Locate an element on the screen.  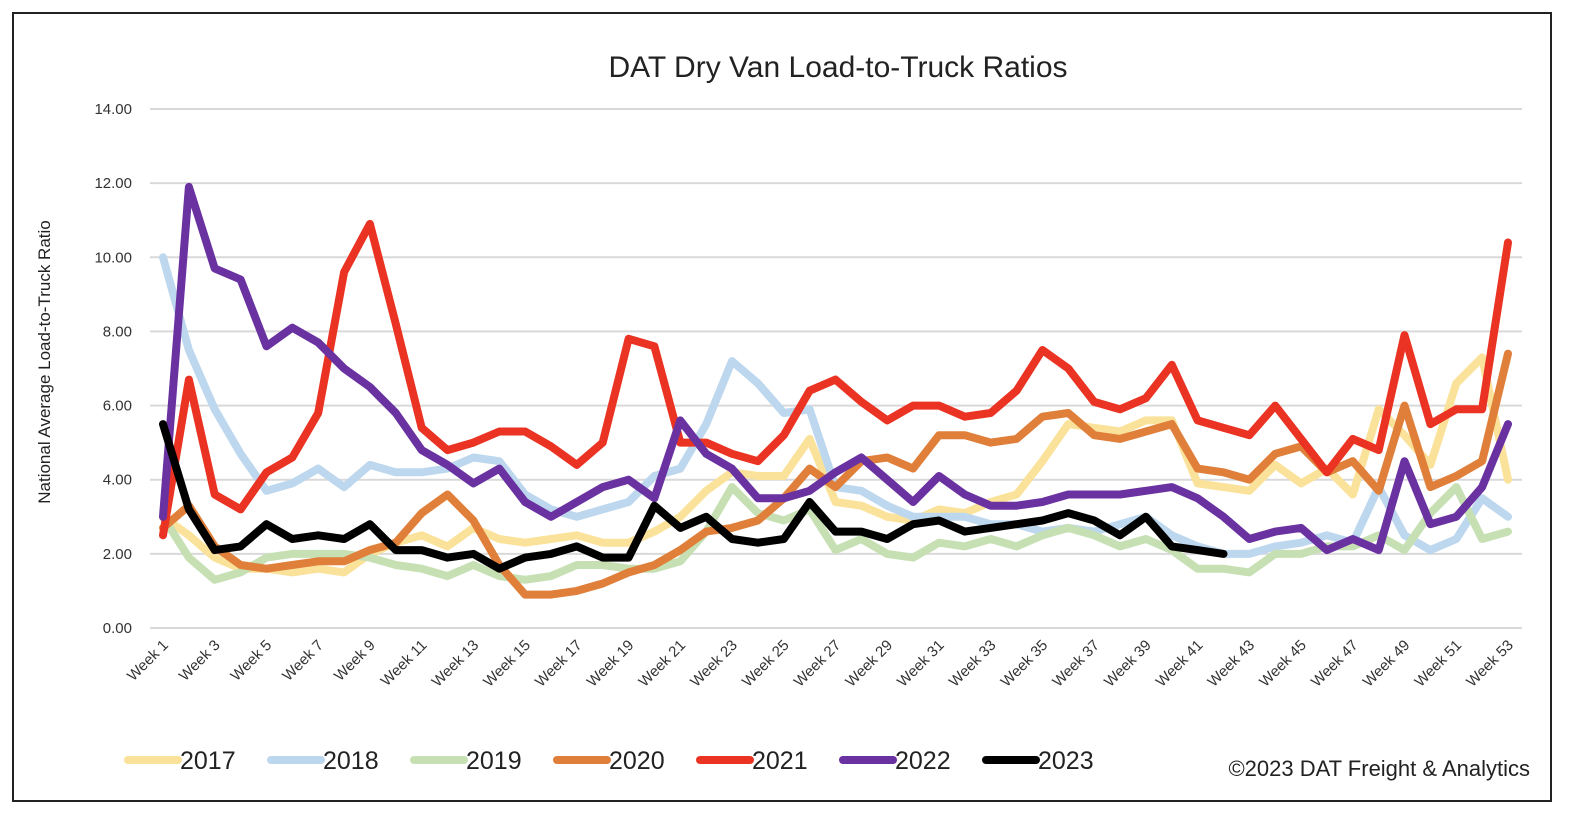
x-tick-label: Week 53 is located at coordinates (1490, 664).